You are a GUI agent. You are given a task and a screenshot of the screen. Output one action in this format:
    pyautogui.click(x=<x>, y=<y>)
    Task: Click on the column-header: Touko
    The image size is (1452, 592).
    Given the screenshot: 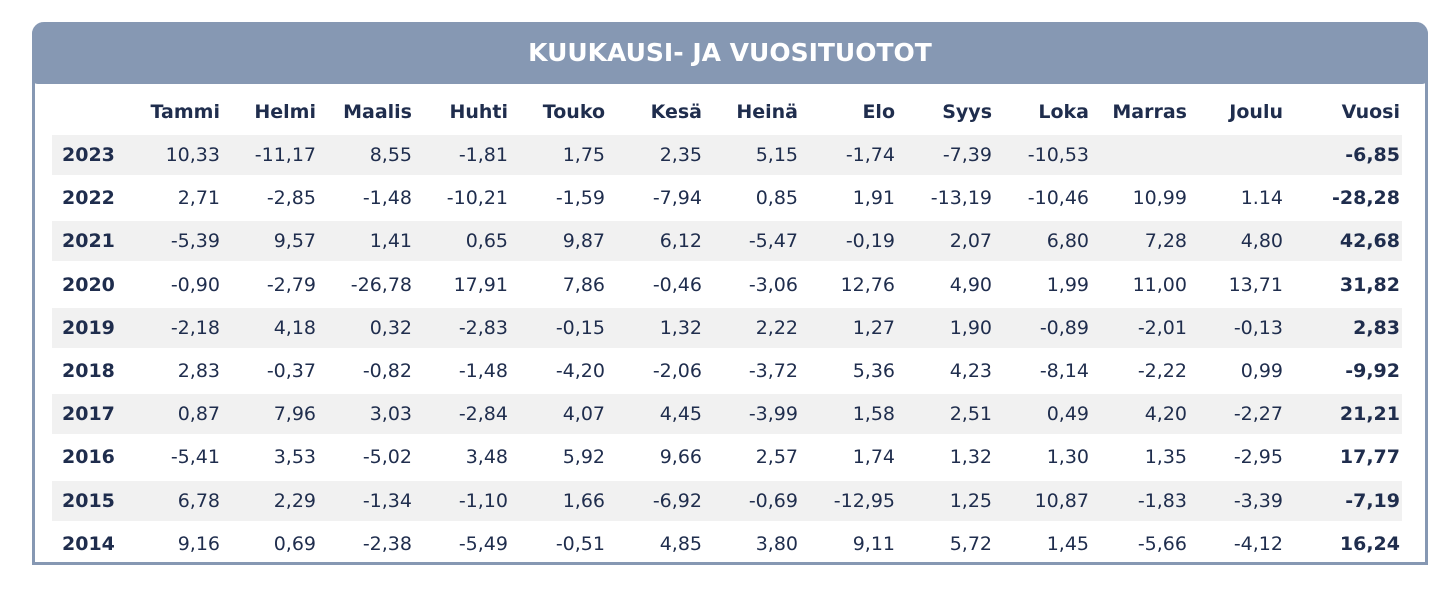 What is the action you would take?
    pyautogui.click(x=573, y=112)
    